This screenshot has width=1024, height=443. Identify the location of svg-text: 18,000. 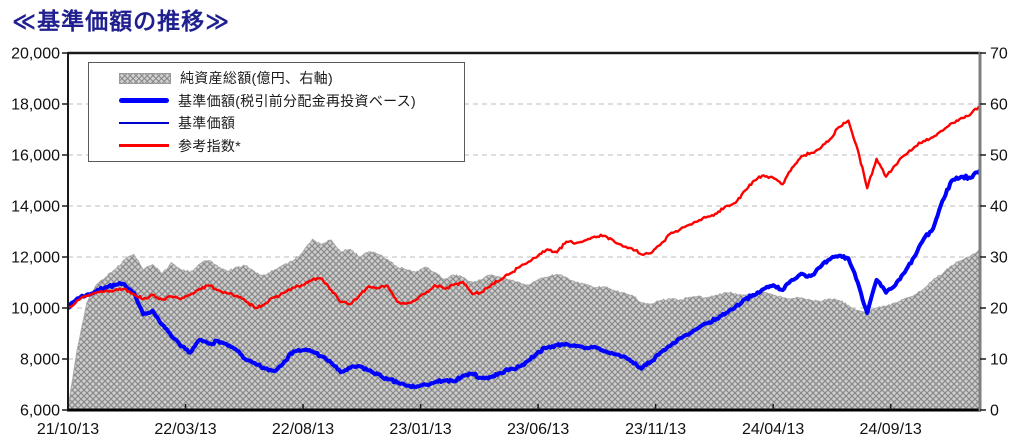
(35, 105).